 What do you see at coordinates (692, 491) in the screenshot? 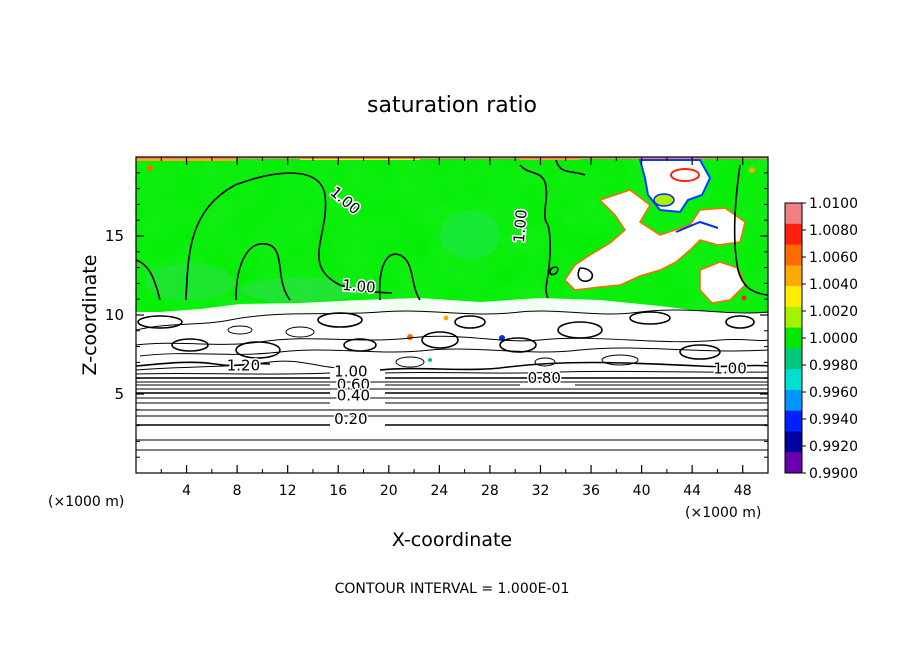
I see `x-tick-label: 44` at bounding box center [692, 491].